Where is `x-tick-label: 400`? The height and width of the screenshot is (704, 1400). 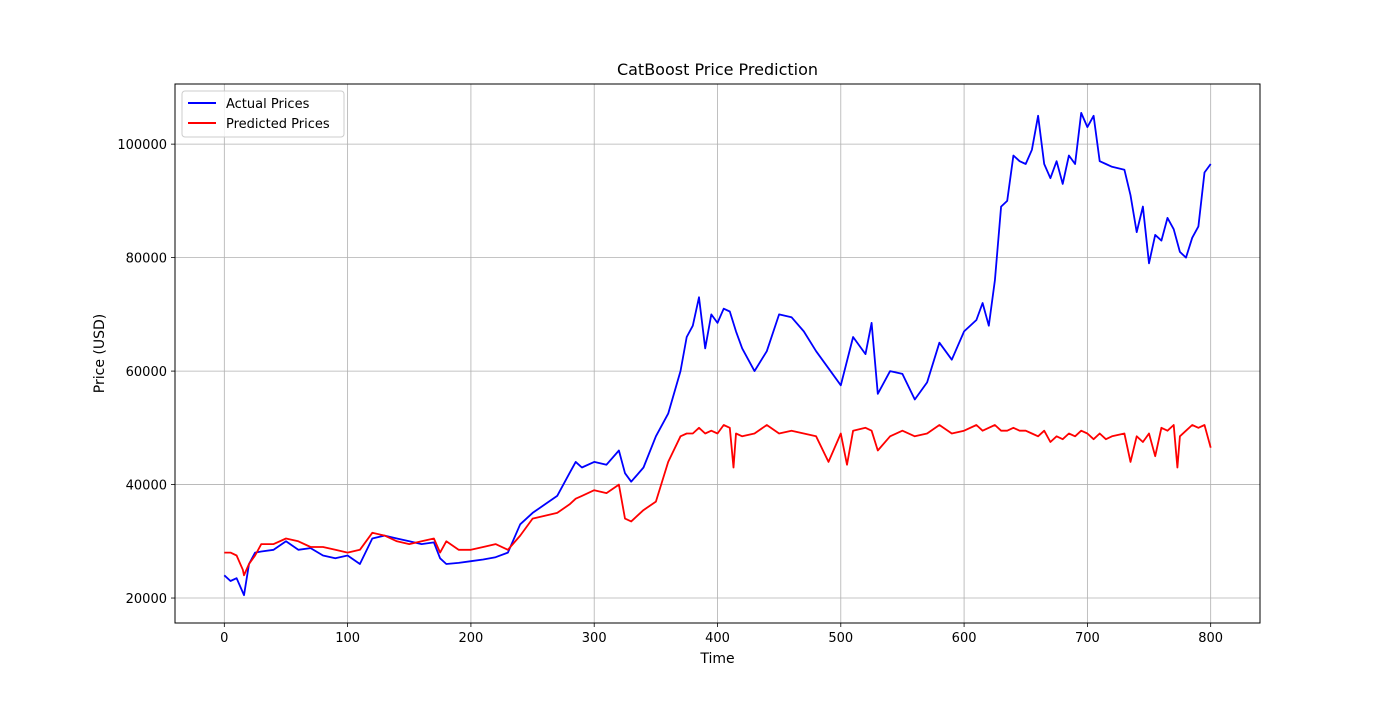 x-tick-label: 400 is located at coordinates (717, 638).